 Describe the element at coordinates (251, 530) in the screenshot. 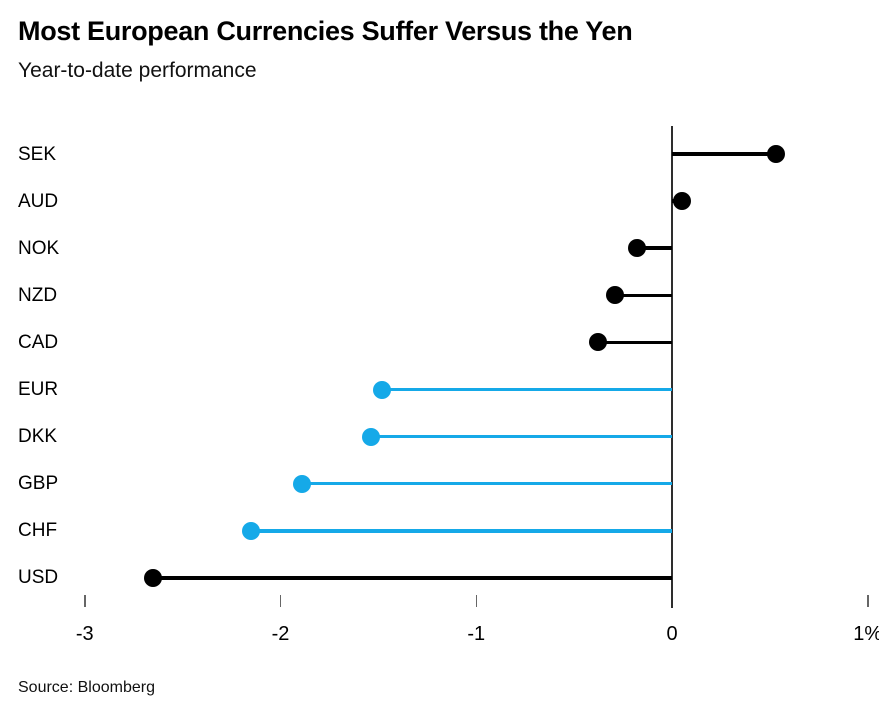

I see `data-point-CHF` at that location.